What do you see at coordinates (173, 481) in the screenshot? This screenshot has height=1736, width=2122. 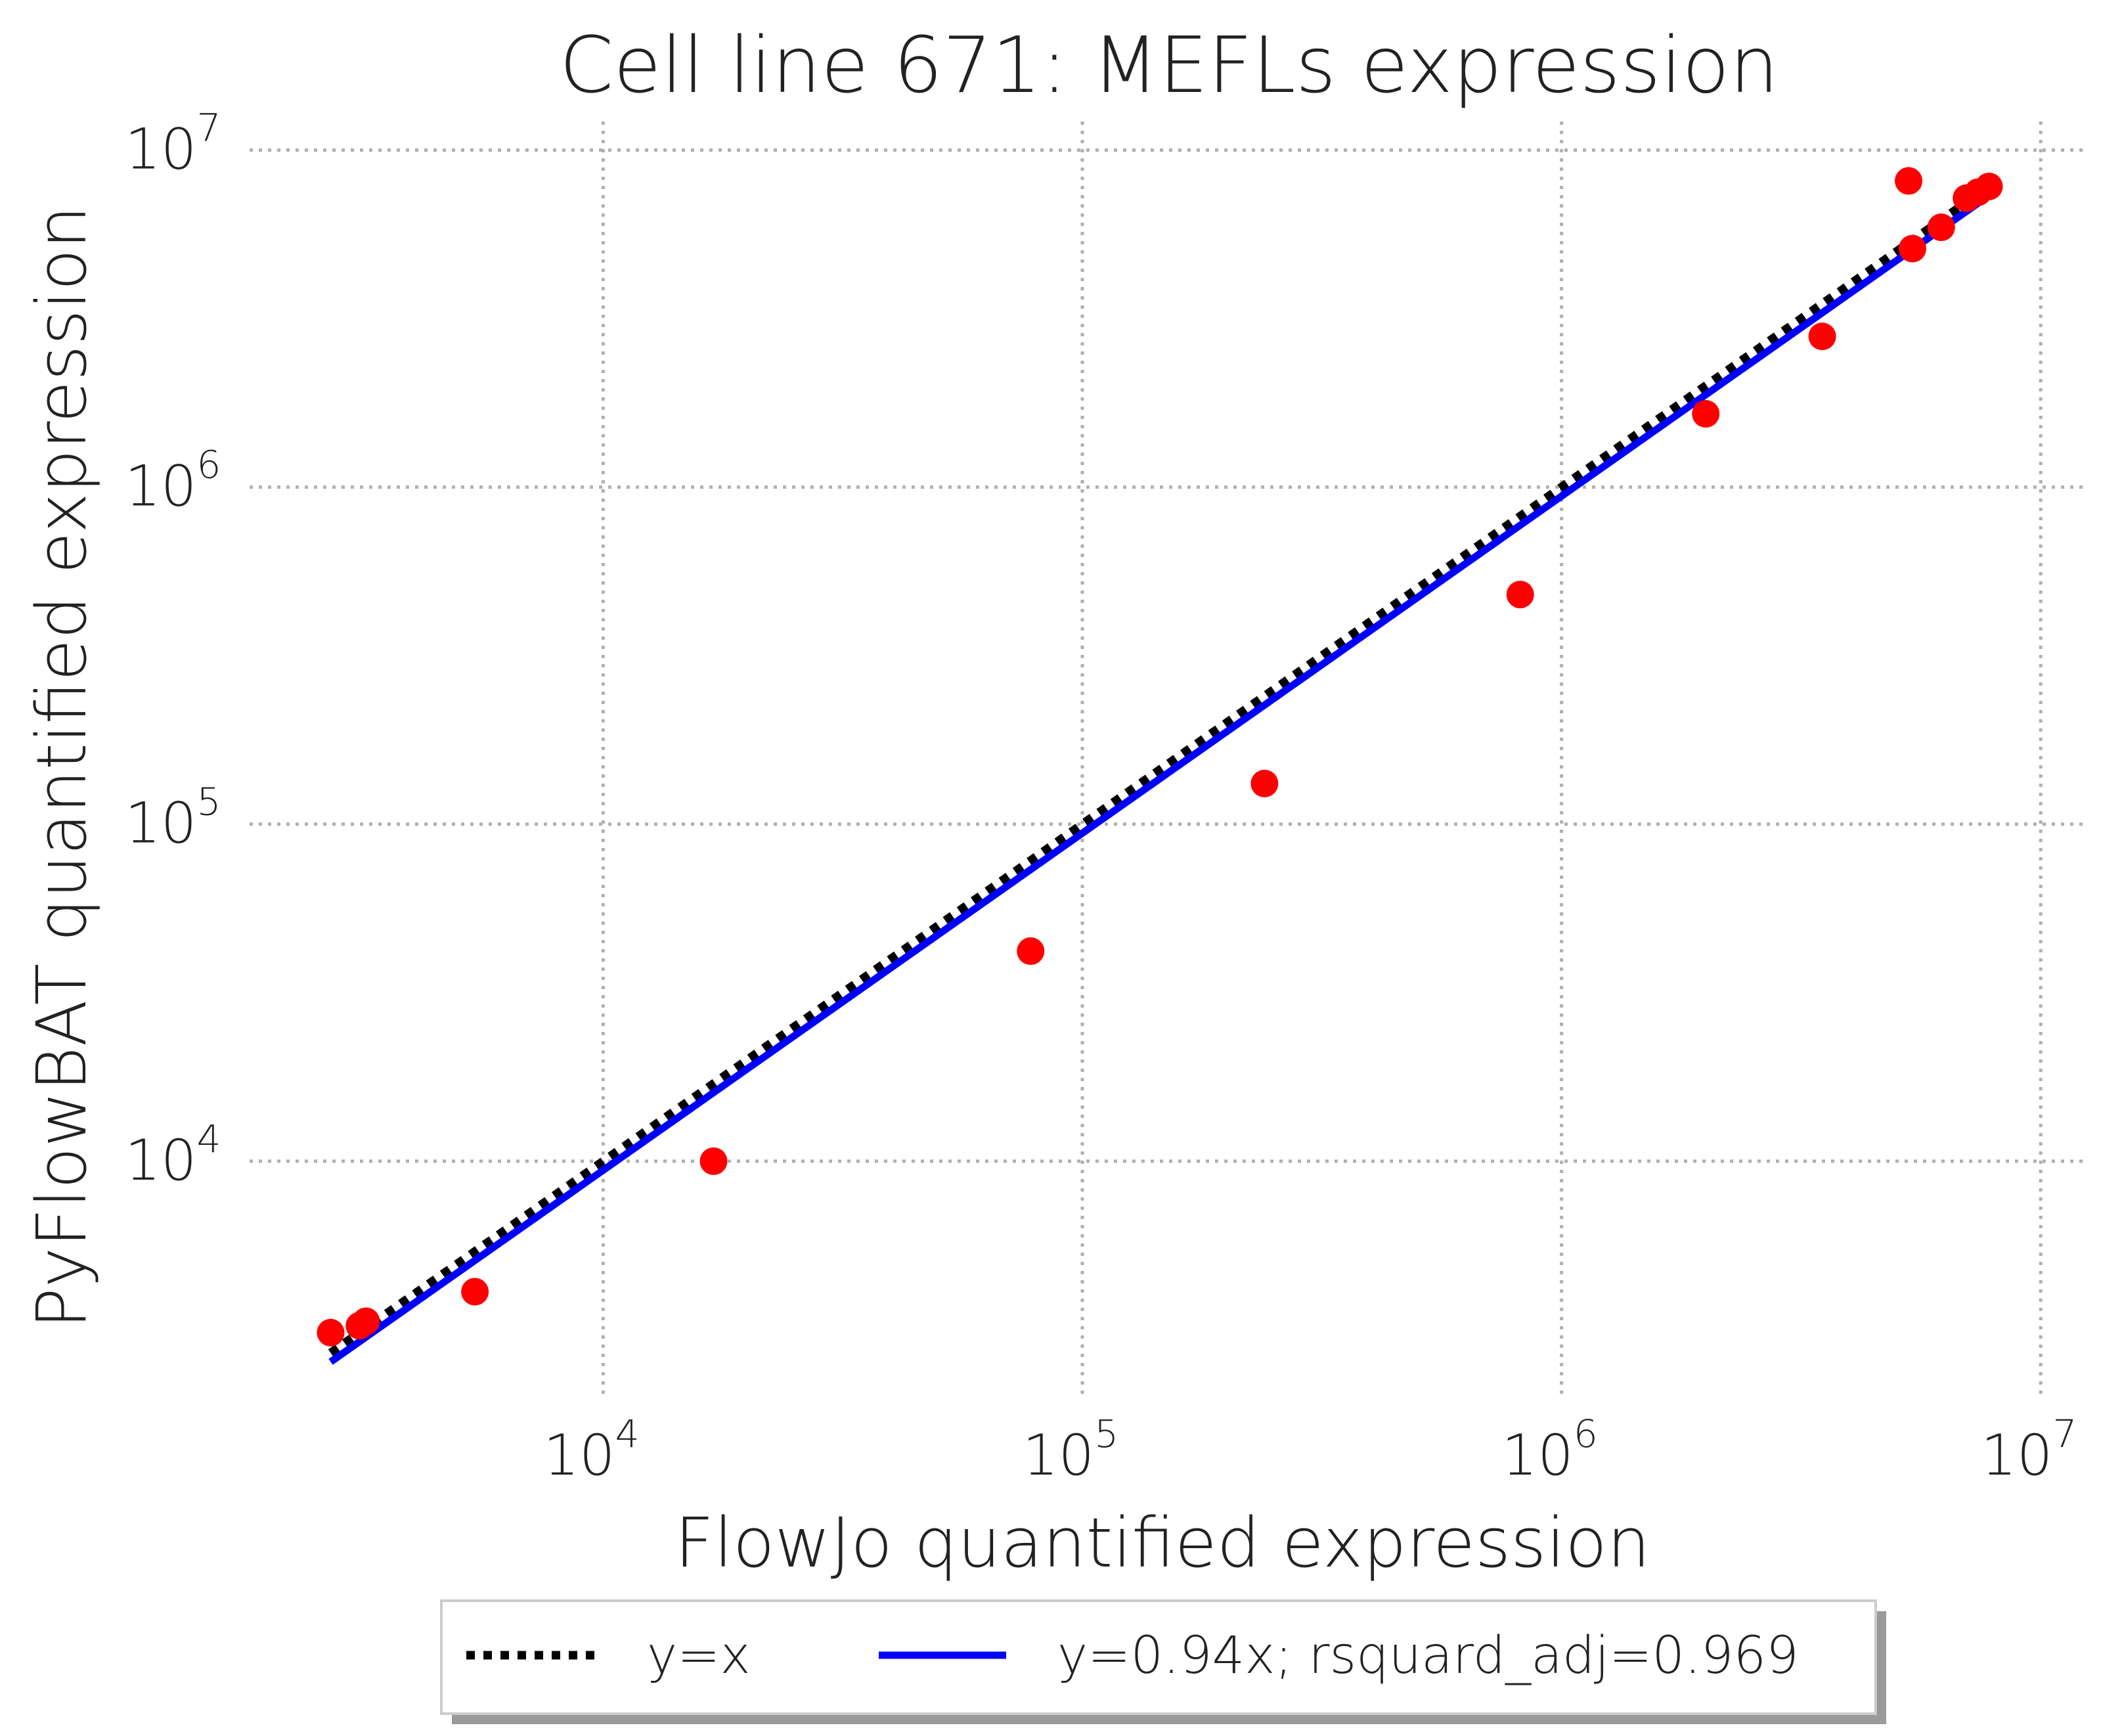 I see `y-tick-label: 10⁶` at bounding box center [173, 481].